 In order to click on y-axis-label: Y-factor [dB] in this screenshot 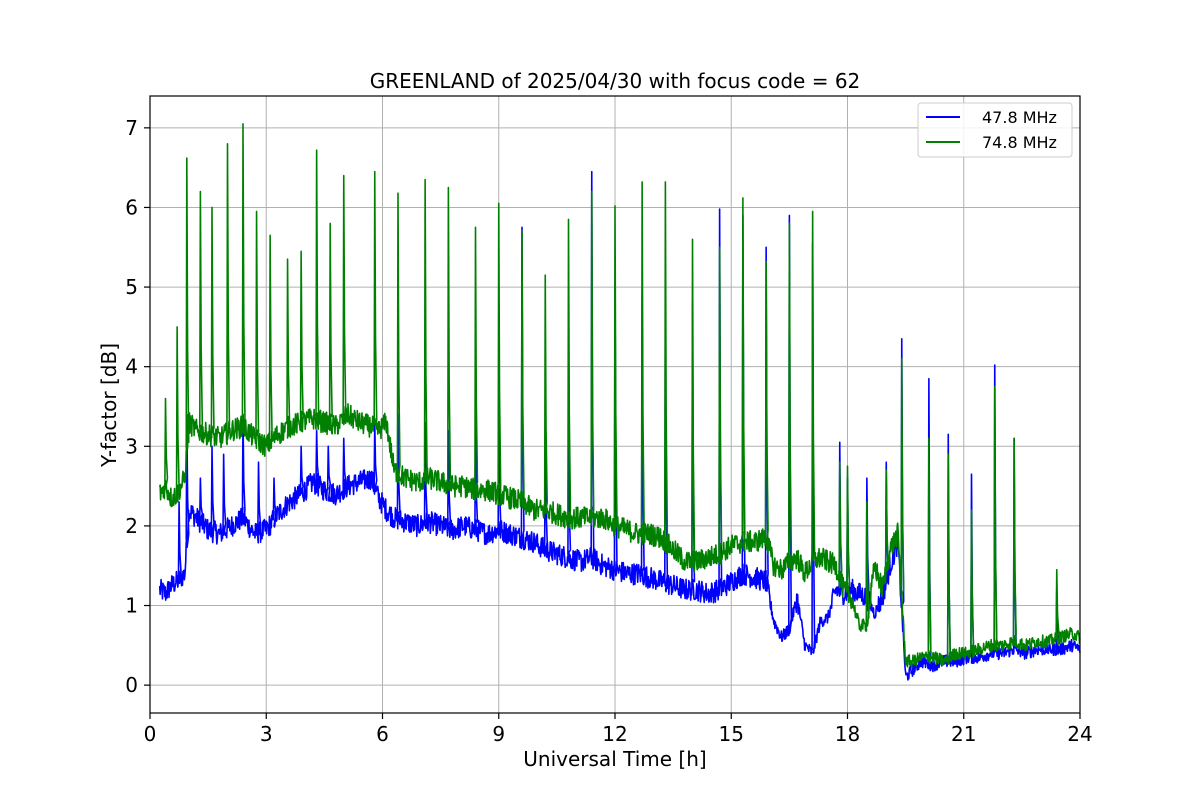, I will do `click(109, 405)`.